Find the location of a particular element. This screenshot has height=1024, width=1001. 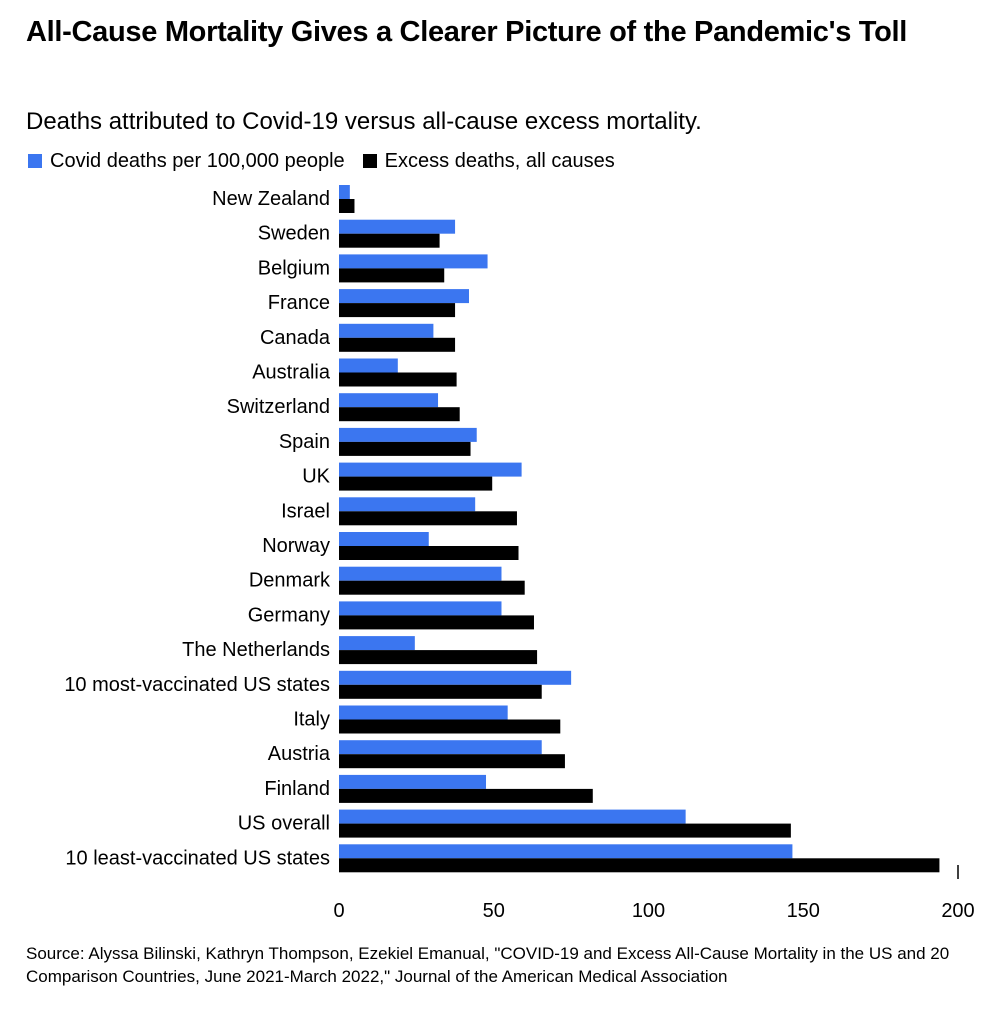

category-label: UK is located at coordinates (316, 477).